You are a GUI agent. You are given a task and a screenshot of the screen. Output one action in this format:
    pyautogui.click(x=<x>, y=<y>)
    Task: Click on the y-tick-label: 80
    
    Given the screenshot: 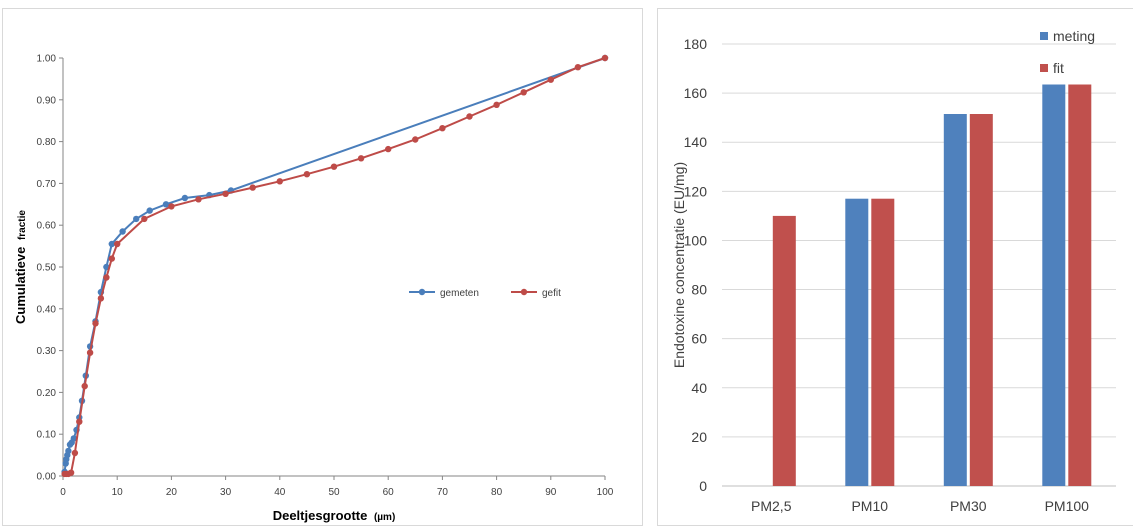 What is the action you would take?
    pyautogui.click(x=699, y=290)
    